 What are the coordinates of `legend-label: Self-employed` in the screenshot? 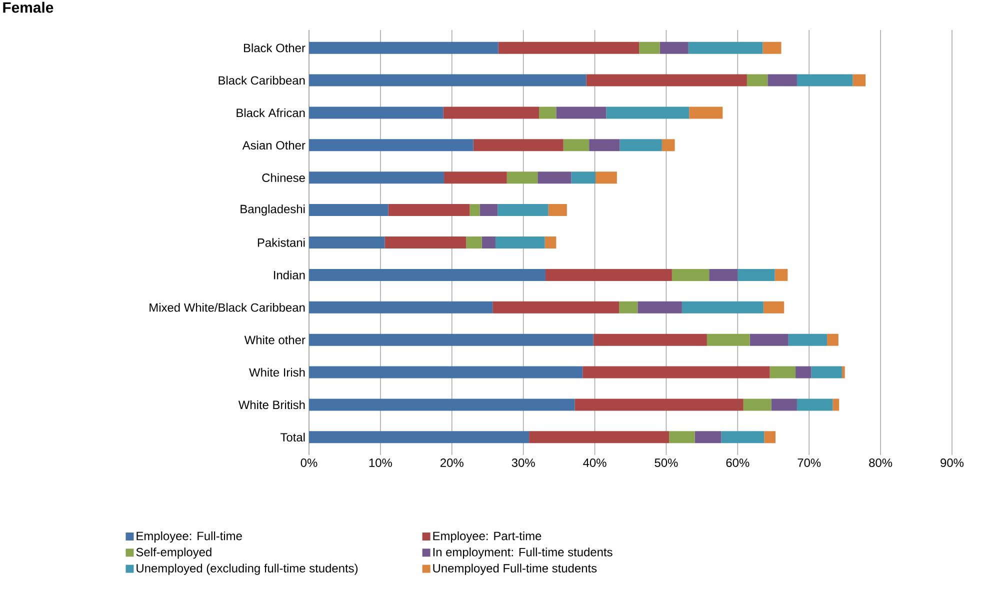 It's located at (174, 553).